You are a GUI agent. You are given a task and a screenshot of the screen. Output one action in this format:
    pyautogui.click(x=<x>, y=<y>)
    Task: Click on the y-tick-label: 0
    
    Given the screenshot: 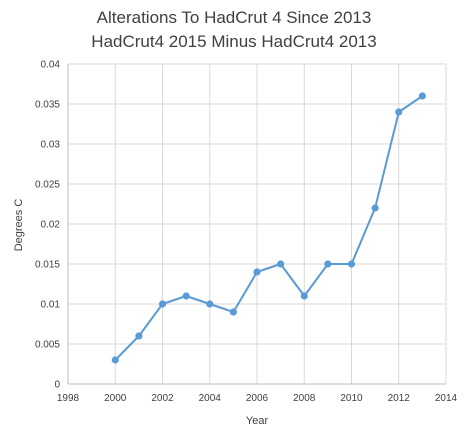 What is the action you would take?
    pyautogui.click(x=57, y=385)
    